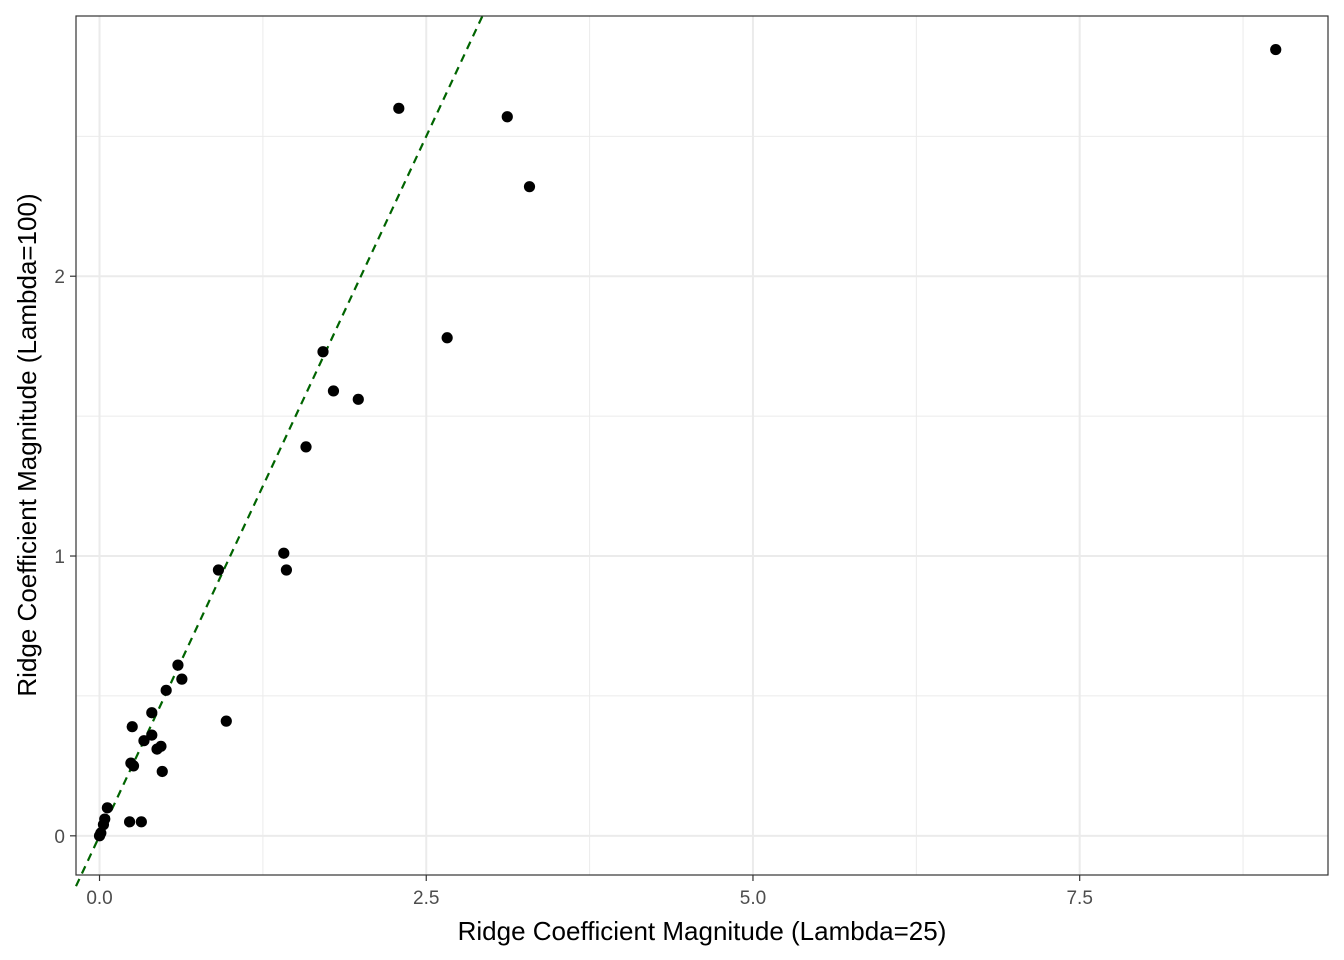 The image size is (1344, 960). I want to click on y-tick-label: 0, so click(59, 837).